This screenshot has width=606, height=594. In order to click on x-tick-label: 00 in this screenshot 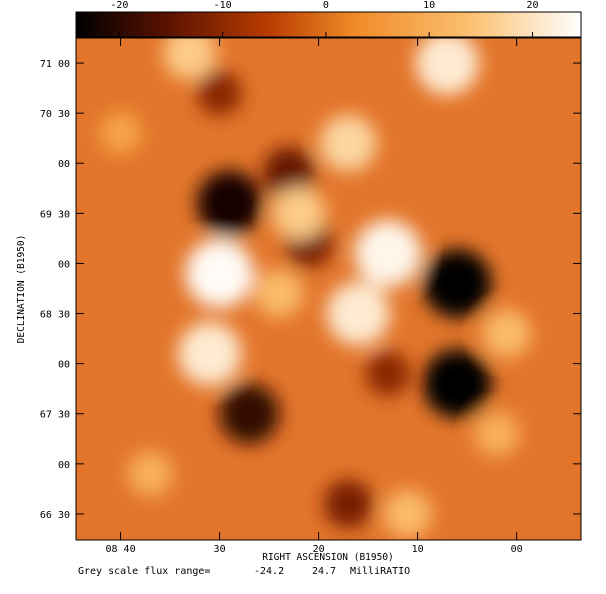, I will do `click(517, 549)`.